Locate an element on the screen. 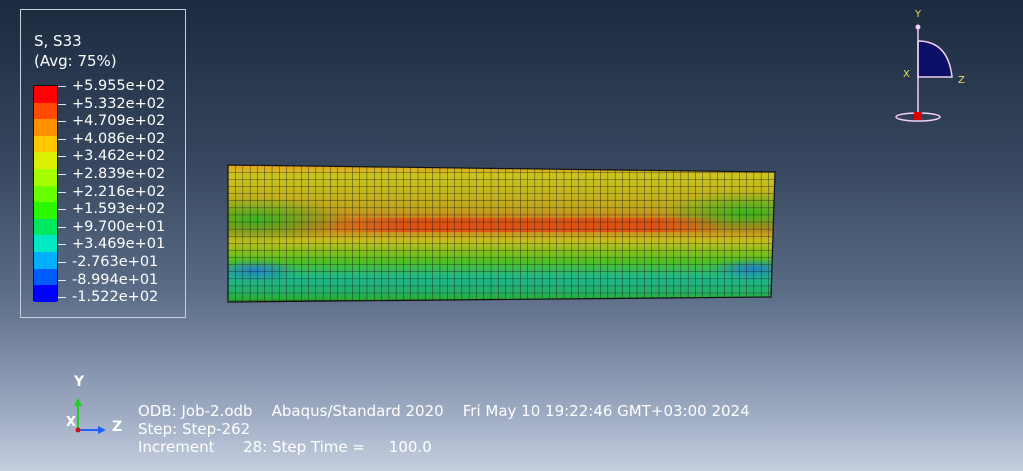 This screenshot has height=471, width=1023. legend-subtitle: (Avg: 75%) is located at coordinates (75, 61).